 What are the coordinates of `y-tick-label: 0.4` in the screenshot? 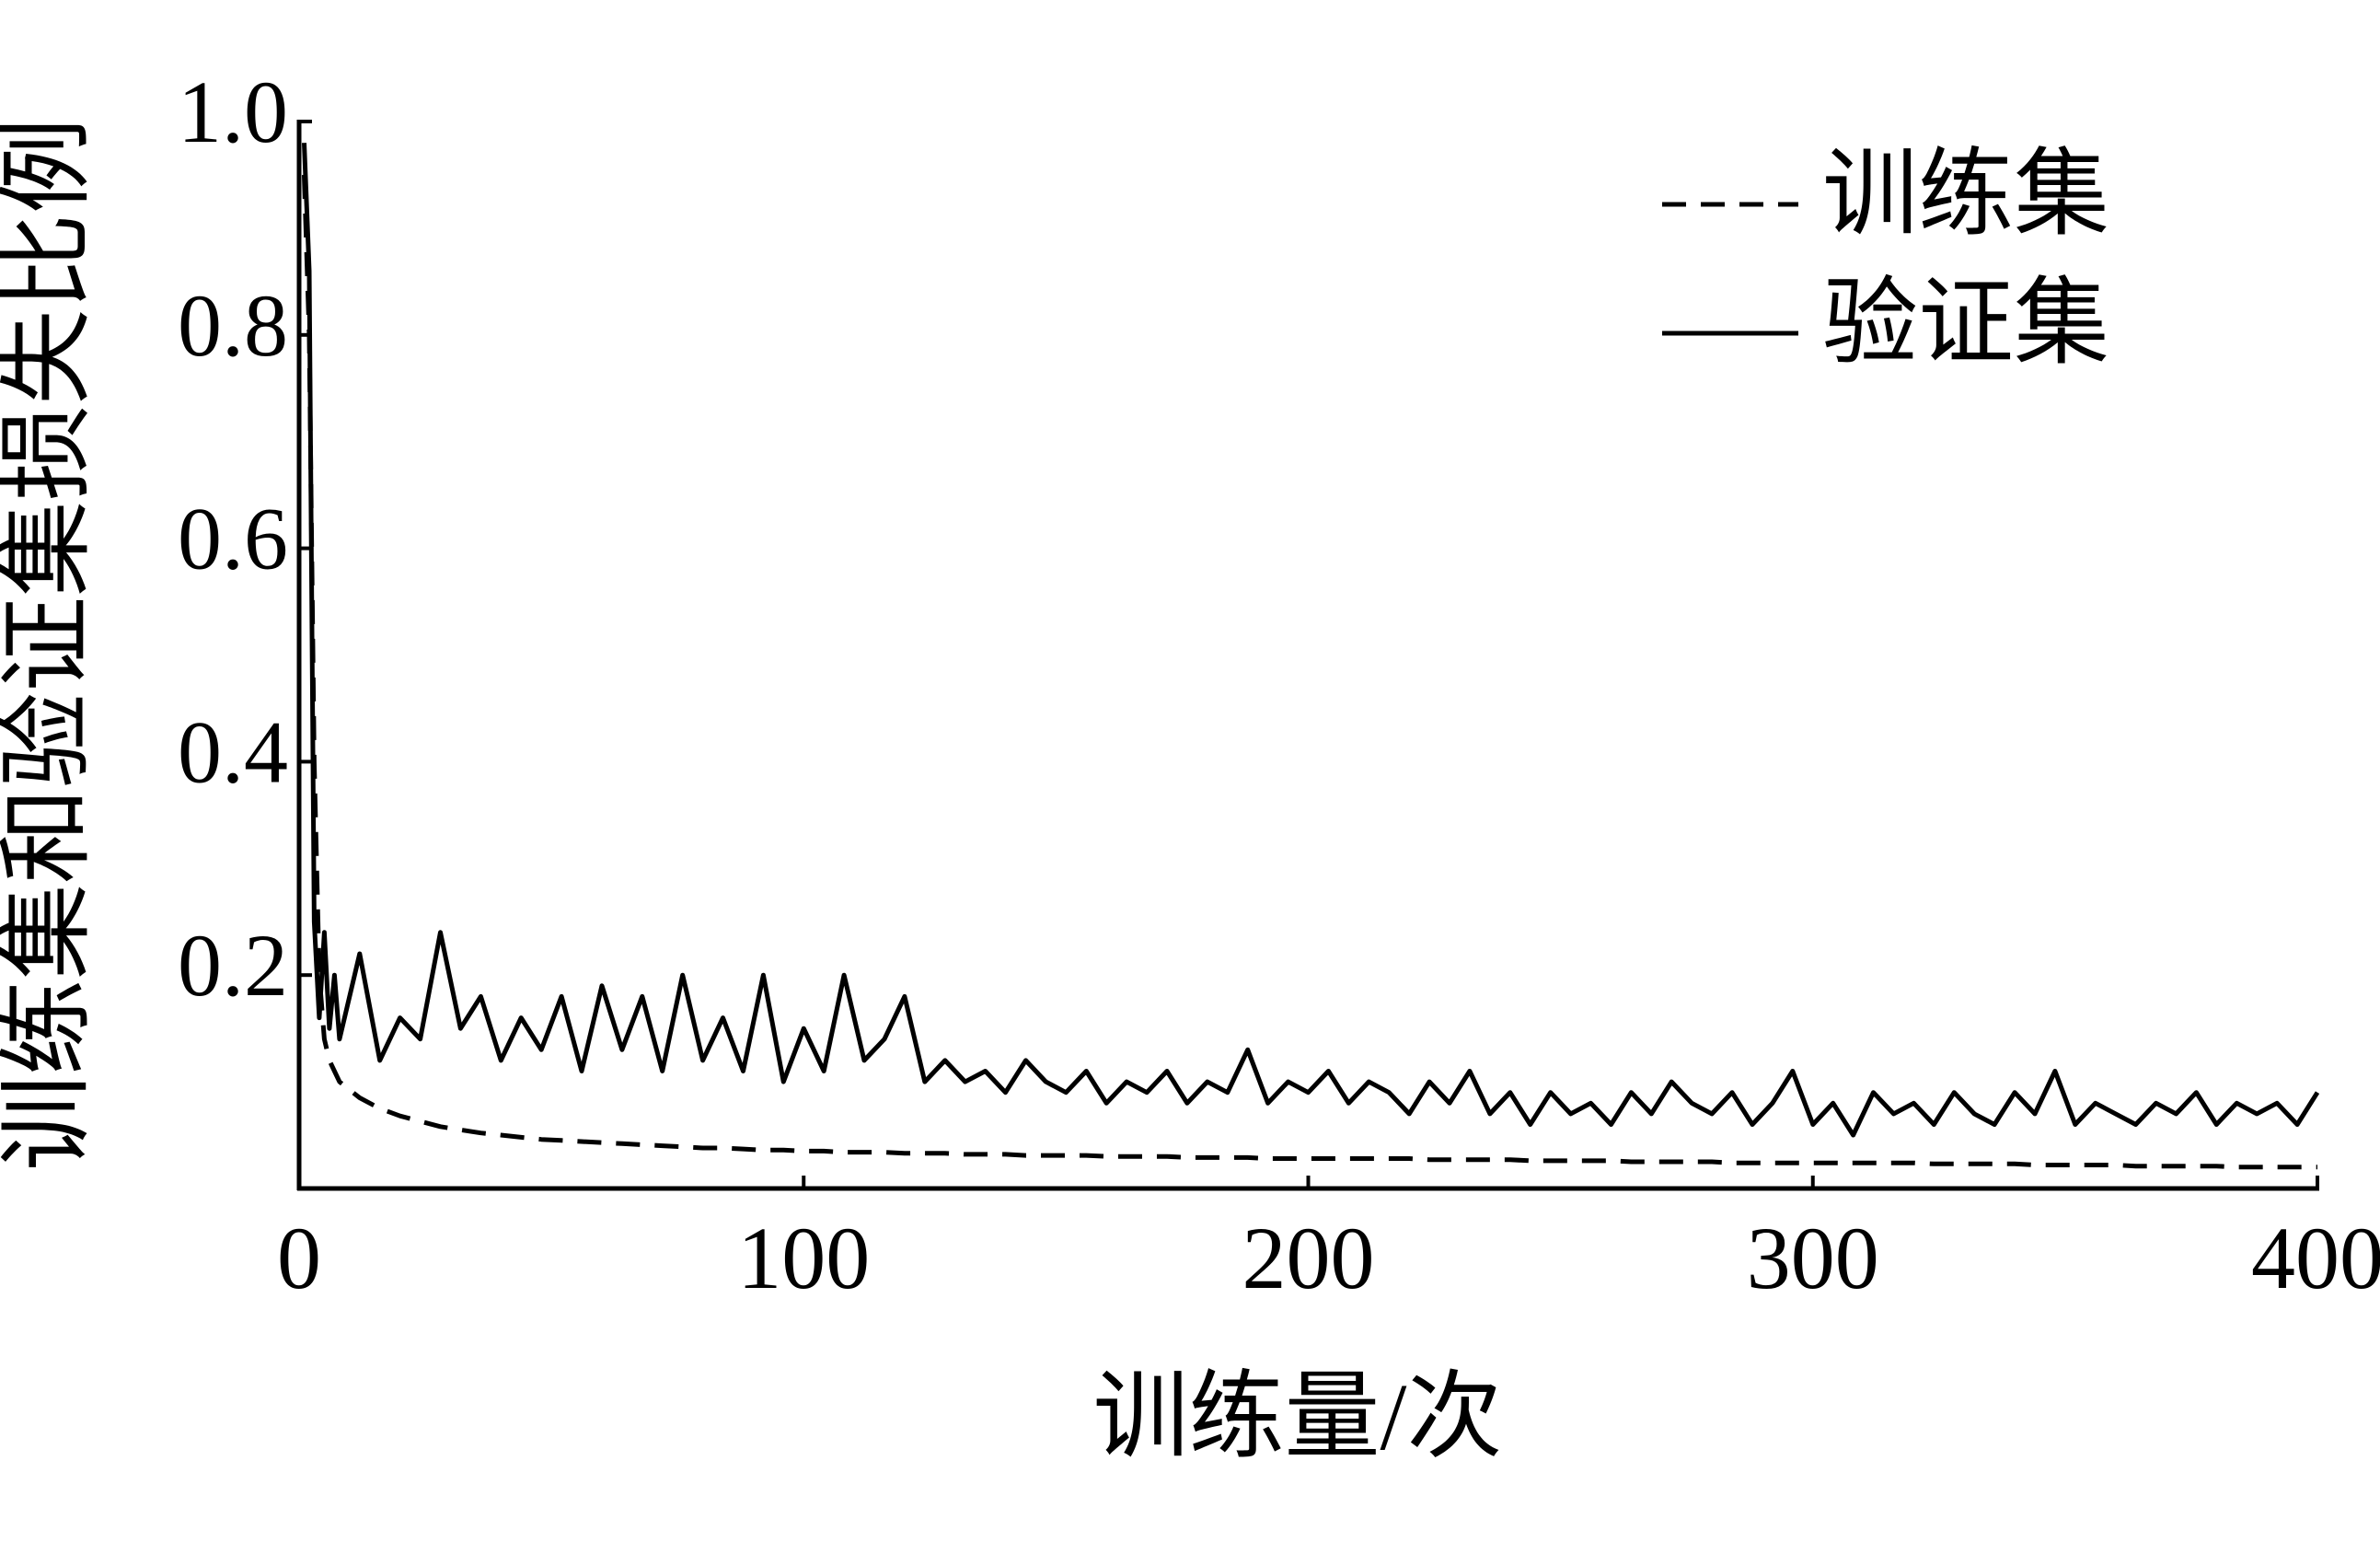 It's located at (233, 751).